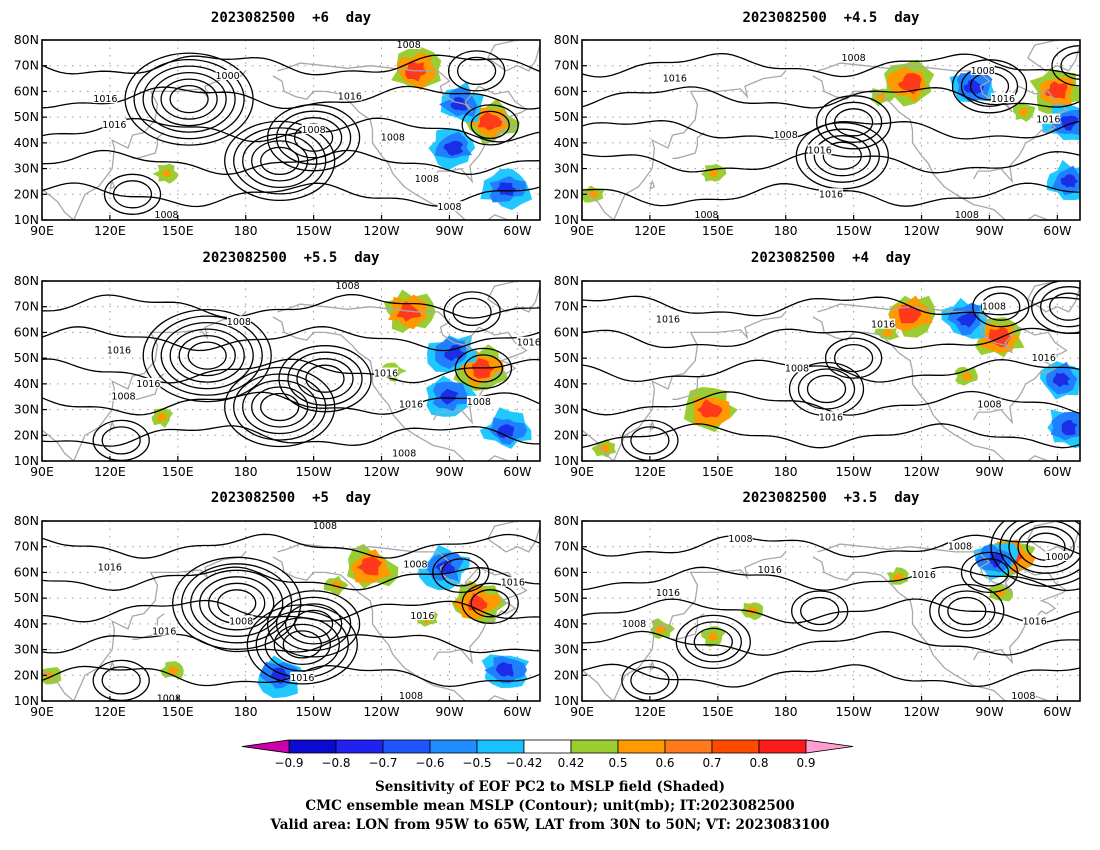 This screenshot has height=850, width=1100. What do you see at coordinates (831, 130) in the screenshot?
I see `map-frame` at bounding box center [831, 130].